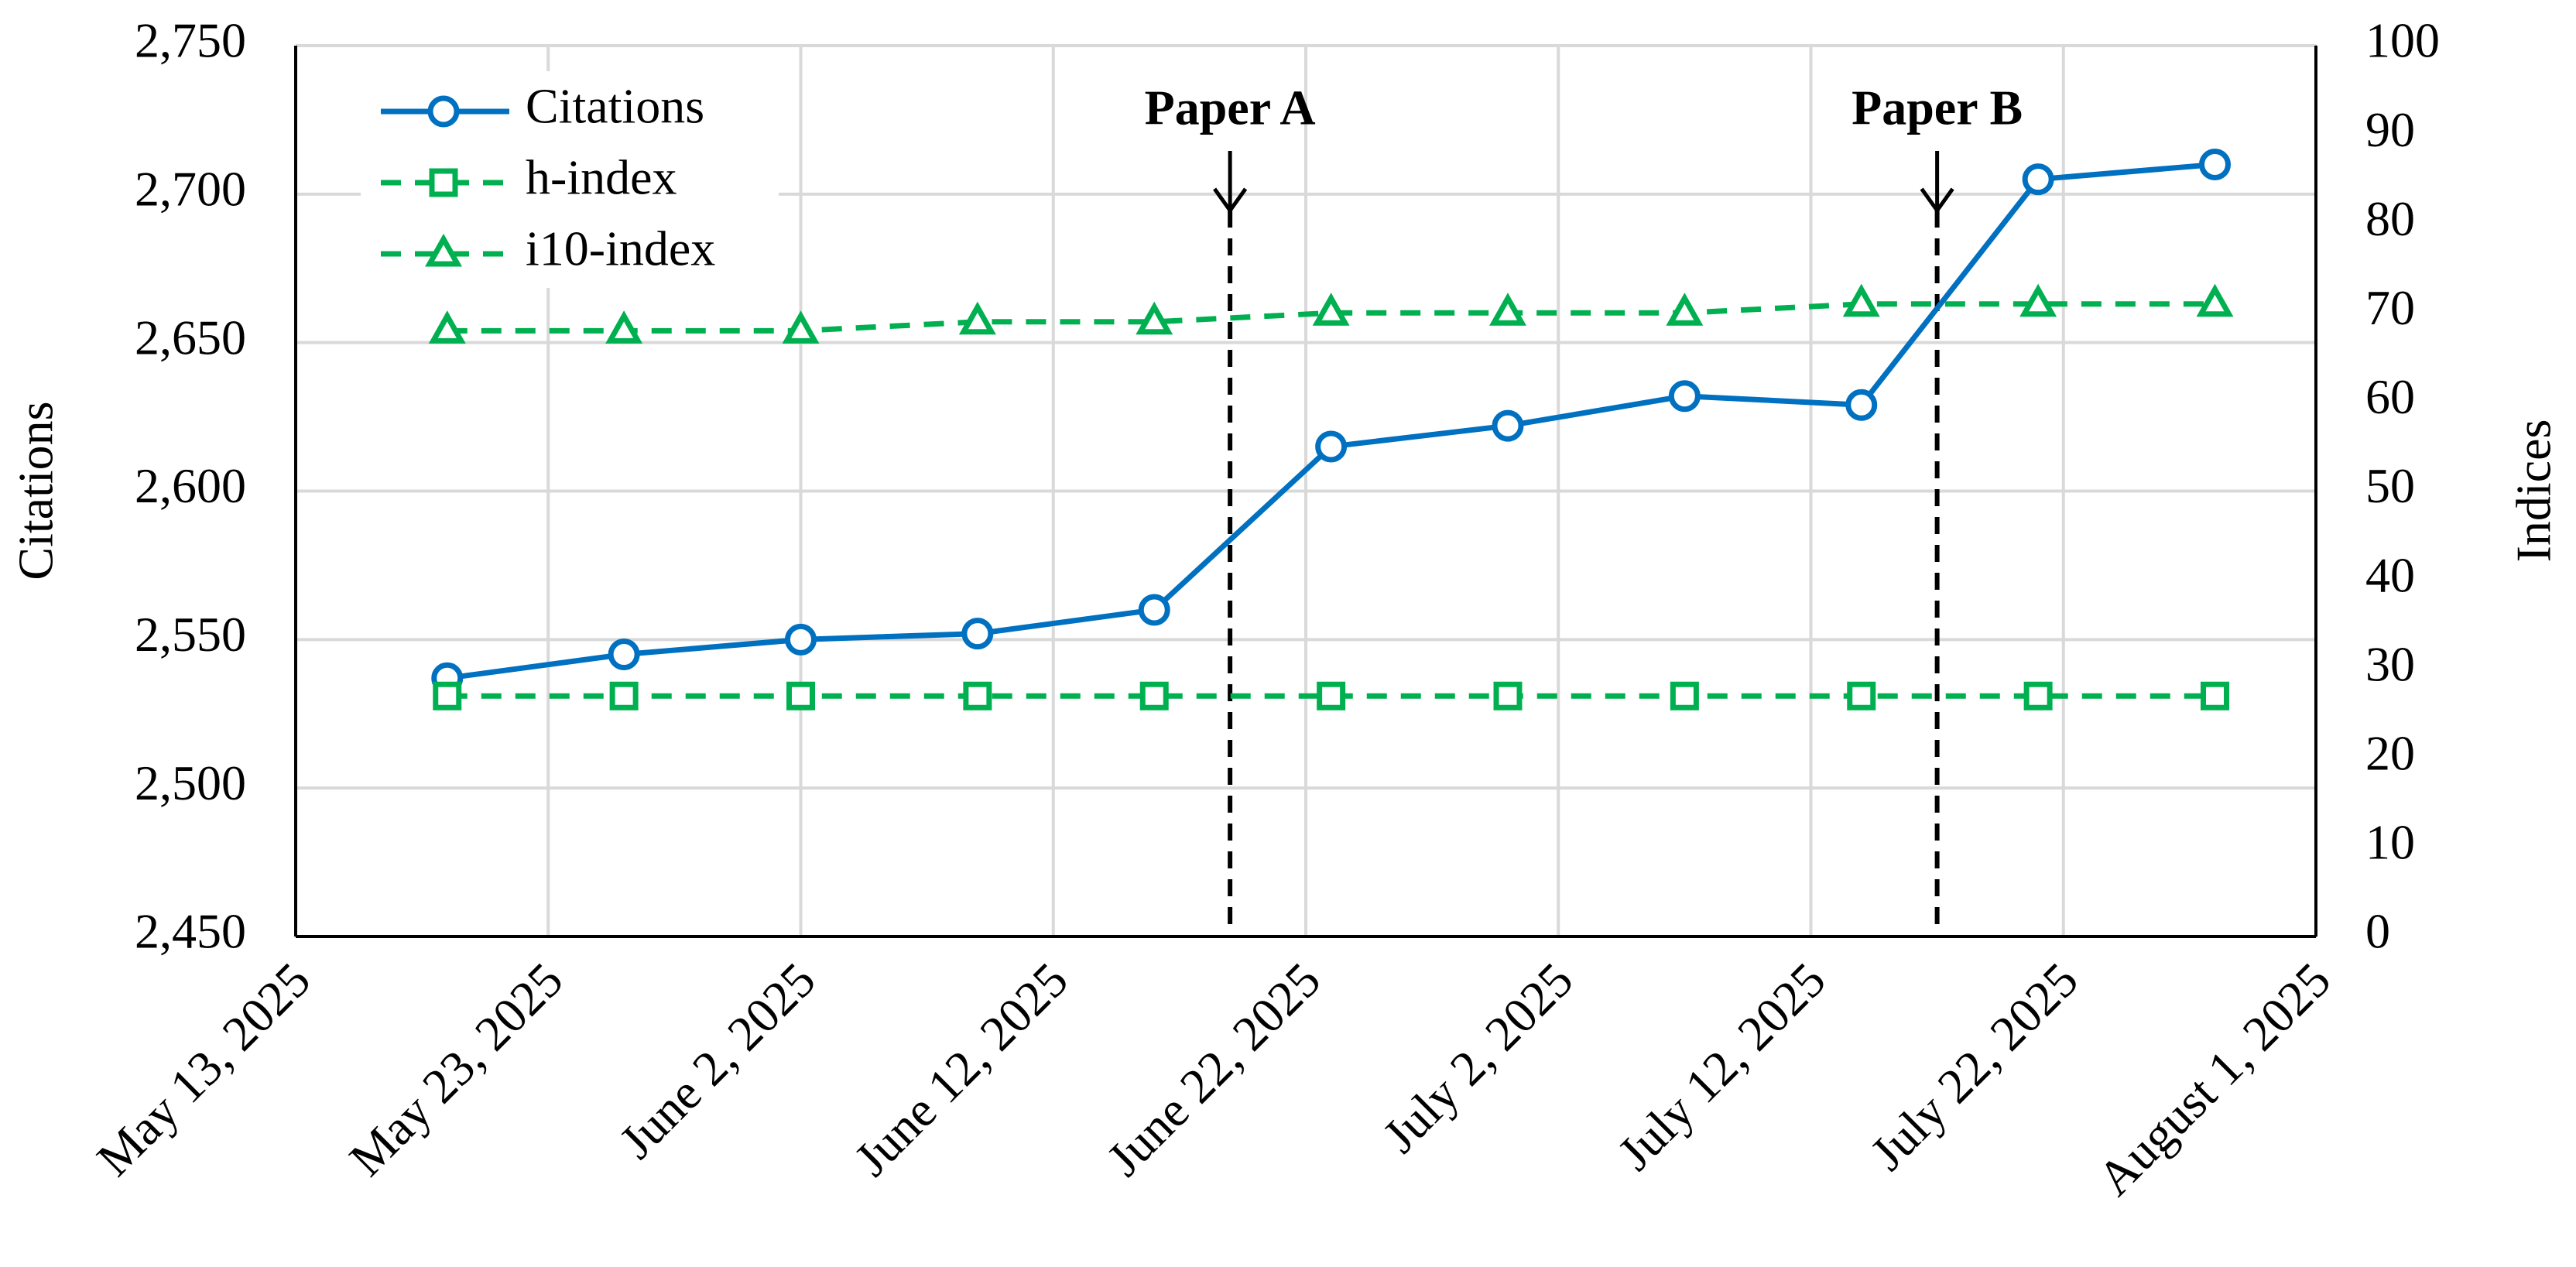 The image size is (2576, 1267). What do you see at coordinates (2390, 575) in the screenshot?
I see `y2-tick-label: 40` at bounding box center [2390, 575].